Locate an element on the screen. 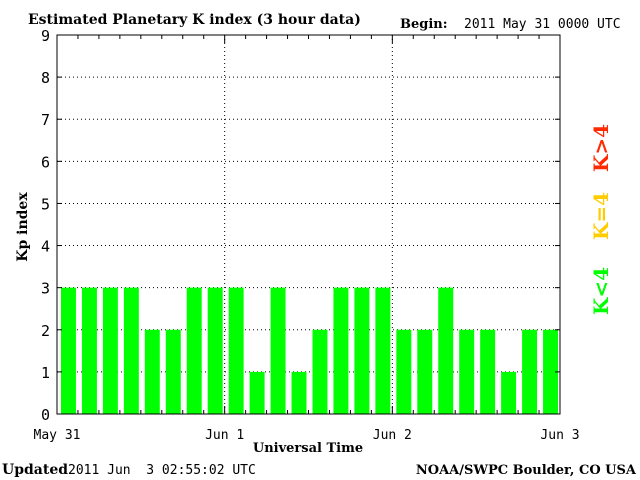 This screenshot has height=480, width=640. y-tick-label: 8 is located at coordinates (45, 78).